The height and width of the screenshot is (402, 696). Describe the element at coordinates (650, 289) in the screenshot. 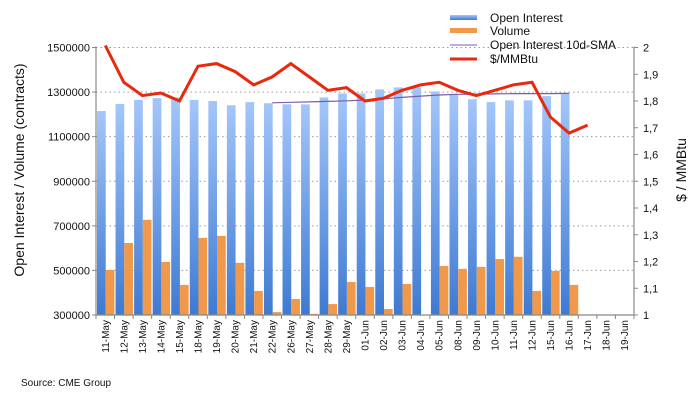

I see `y2-tick-label: 1,1` at that location.